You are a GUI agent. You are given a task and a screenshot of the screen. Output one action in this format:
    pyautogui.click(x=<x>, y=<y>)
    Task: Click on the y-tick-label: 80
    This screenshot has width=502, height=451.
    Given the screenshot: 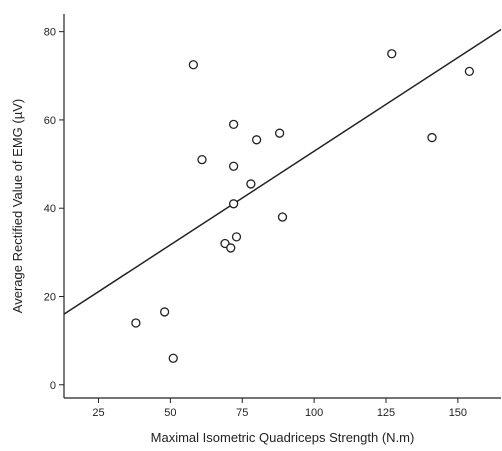 What is the action you would take?
    pyautogui.click(x=50, y=33)
    